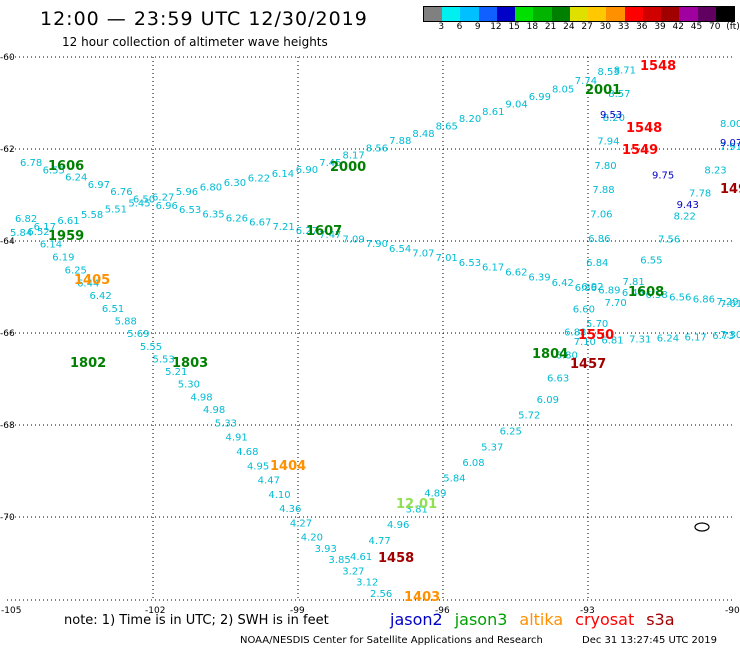 This screenshot has height=650, width=740. I want to click on wave-height-label: 7.21, so click(283, 227).